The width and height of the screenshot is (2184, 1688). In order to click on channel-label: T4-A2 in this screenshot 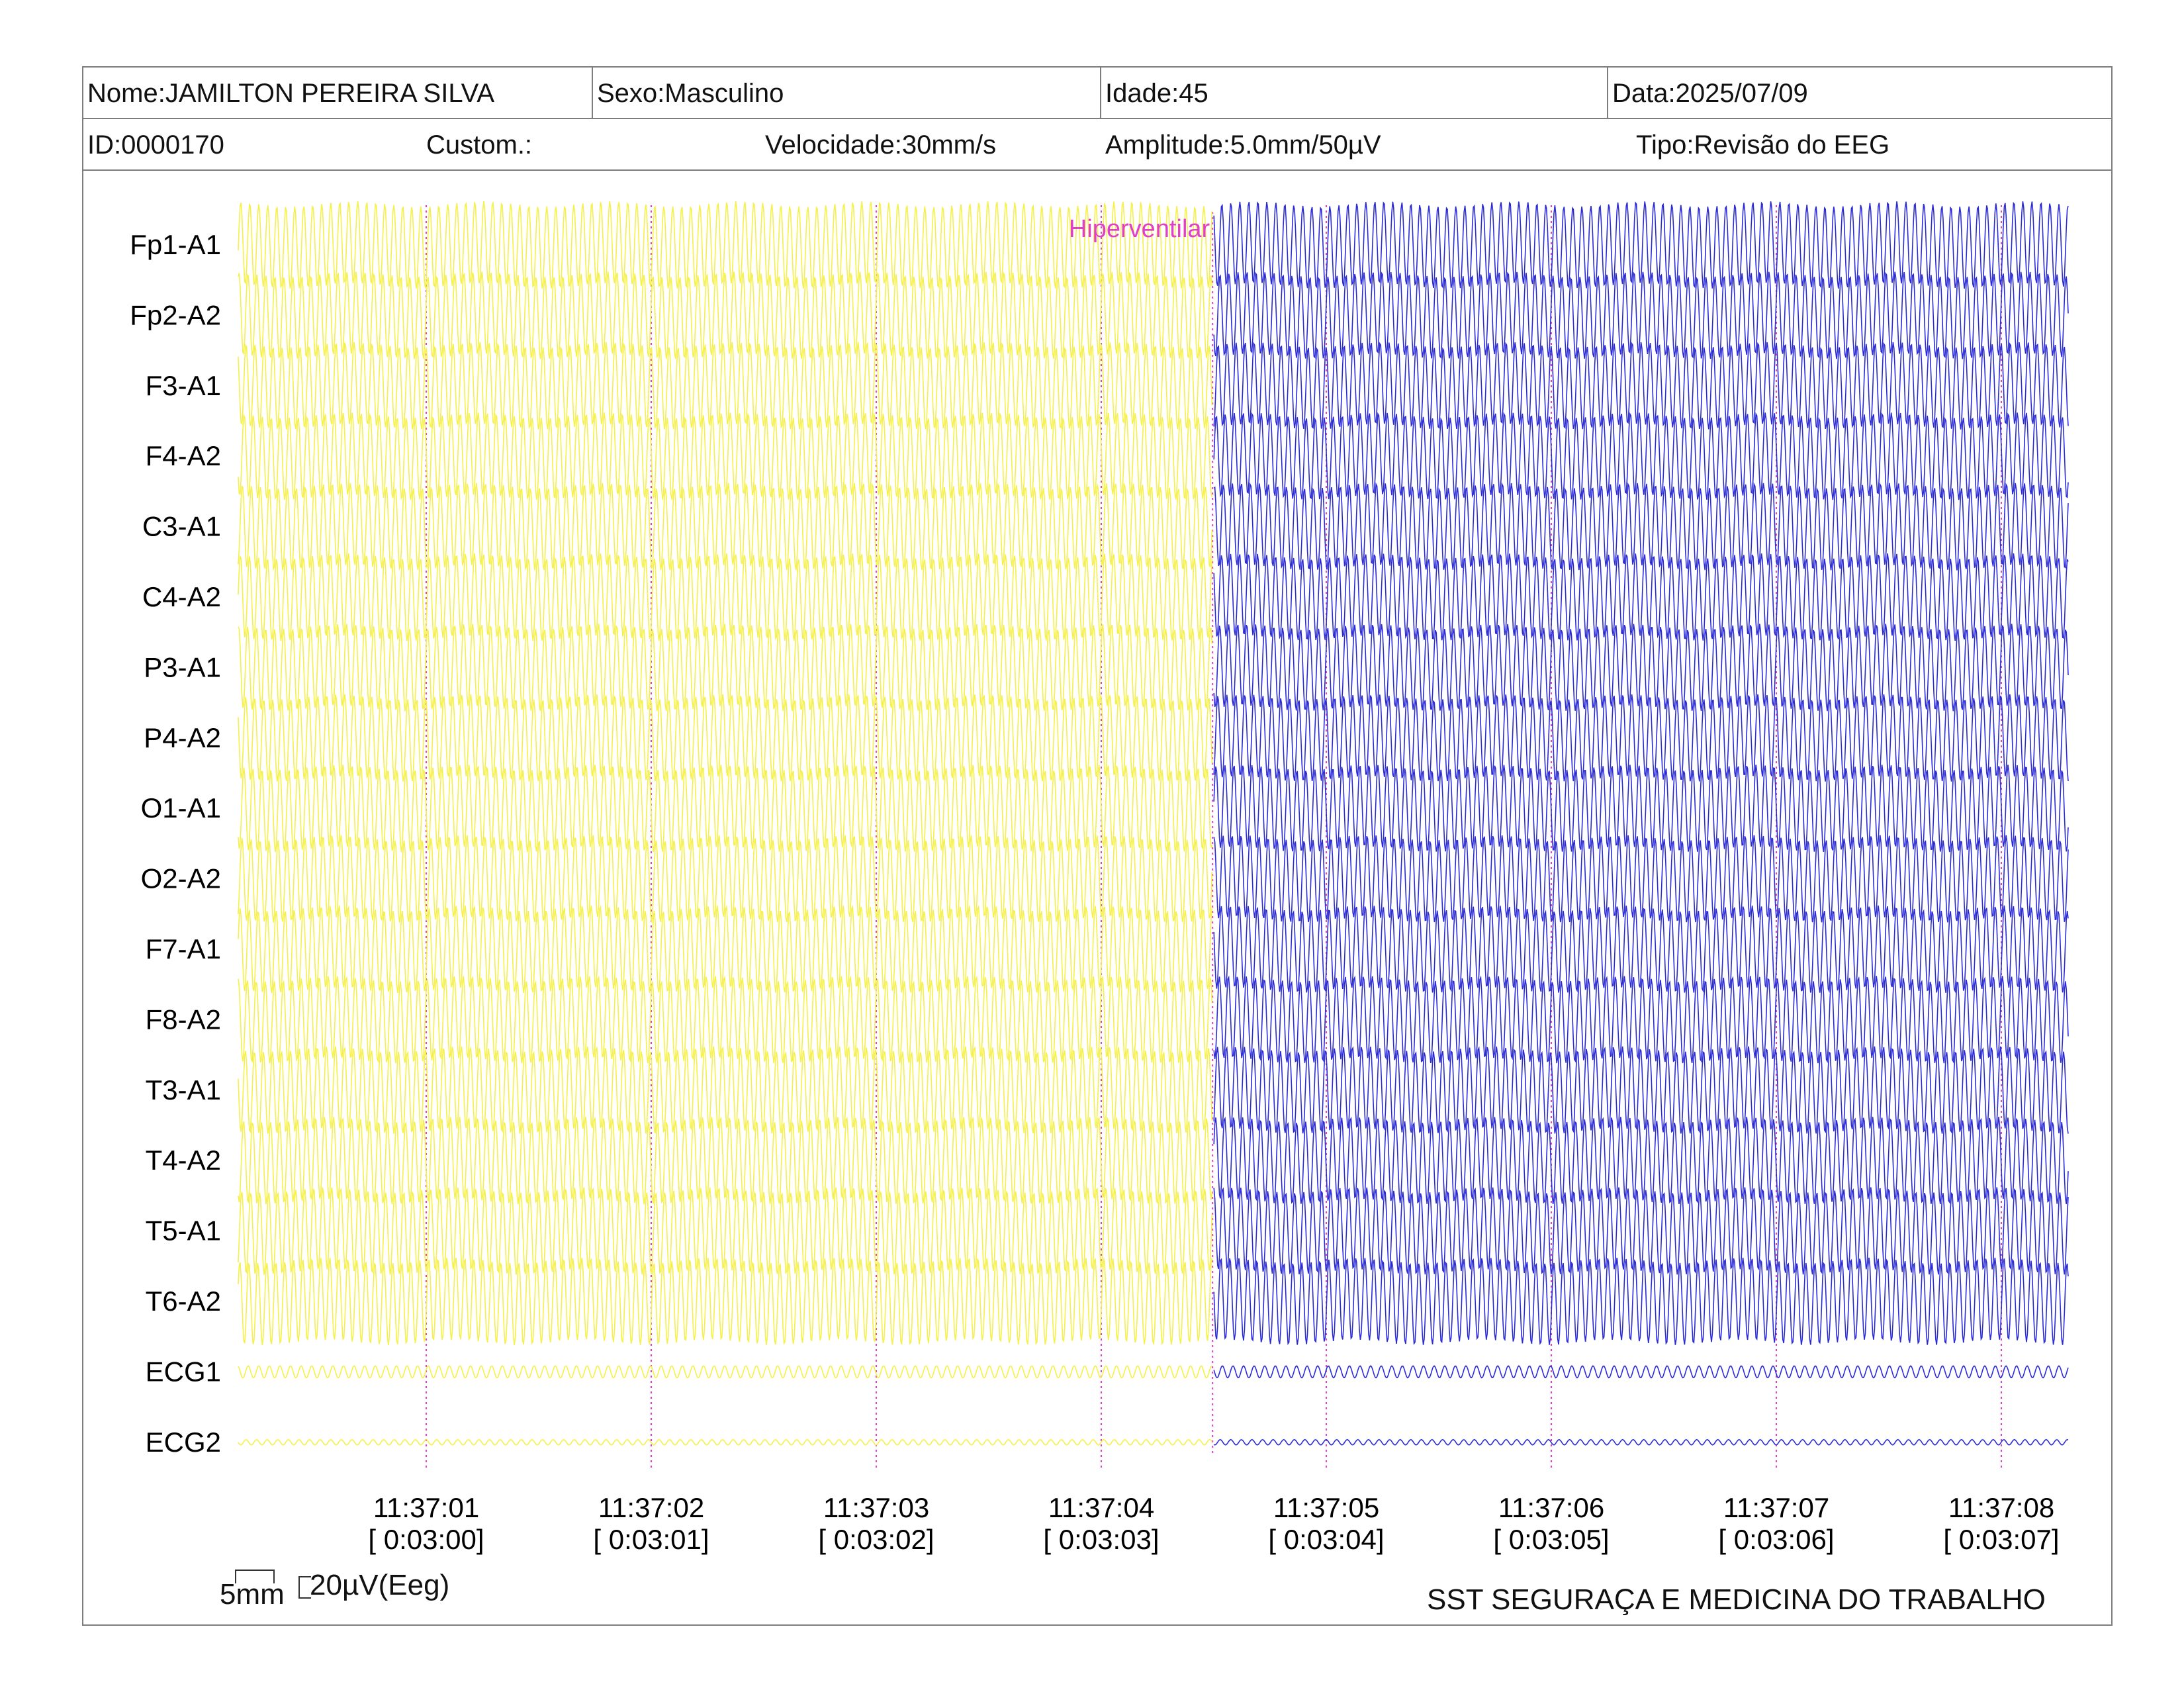, I will do `click(183, 1160)`.